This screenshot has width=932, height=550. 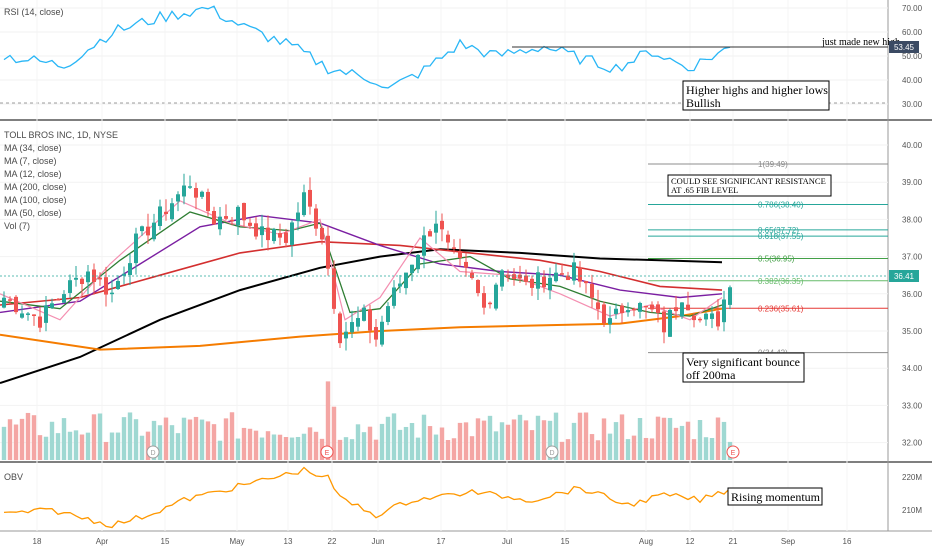 What do you see at coordinates (704, 190) in the screenshot?
I see `annotation-fib-level: AT .65 FIB LEVEL` at bounding box center [704, 190].